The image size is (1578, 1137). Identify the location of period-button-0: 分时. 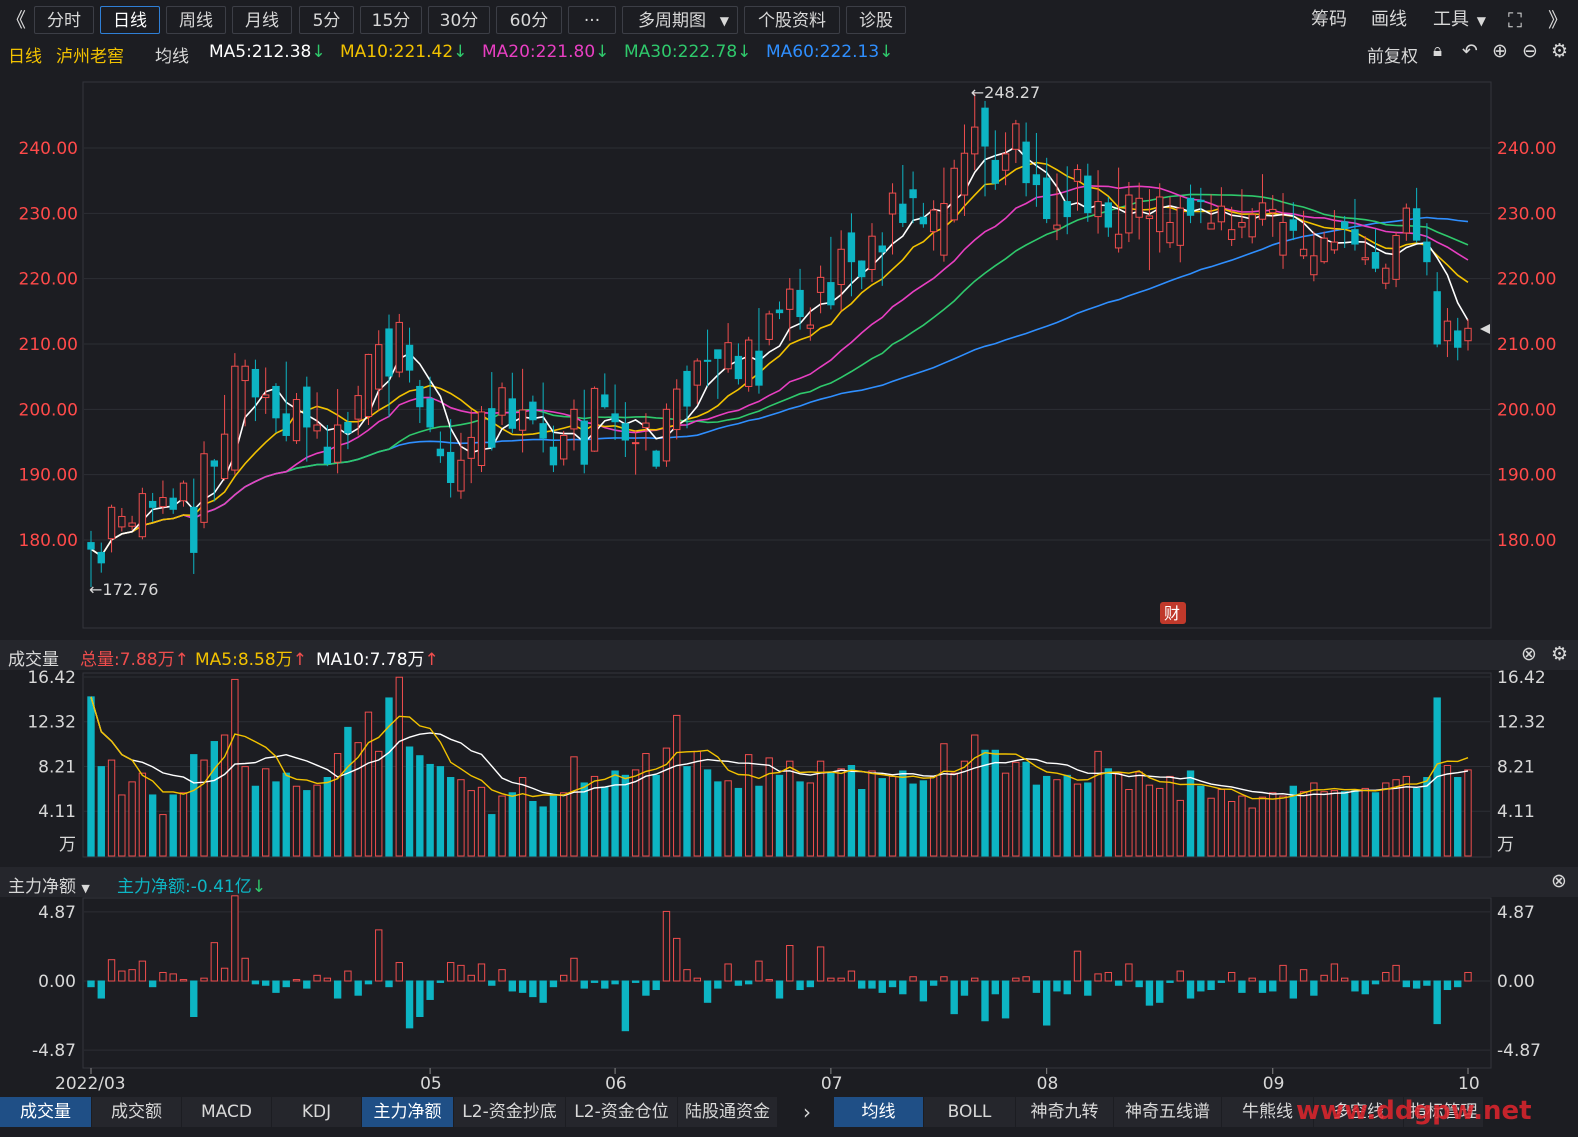
(64, 20).